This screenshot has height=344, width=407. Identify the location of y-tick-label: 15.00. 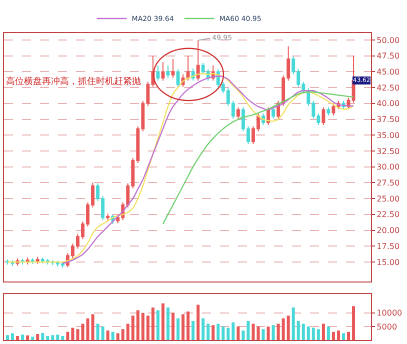
(388, 262).